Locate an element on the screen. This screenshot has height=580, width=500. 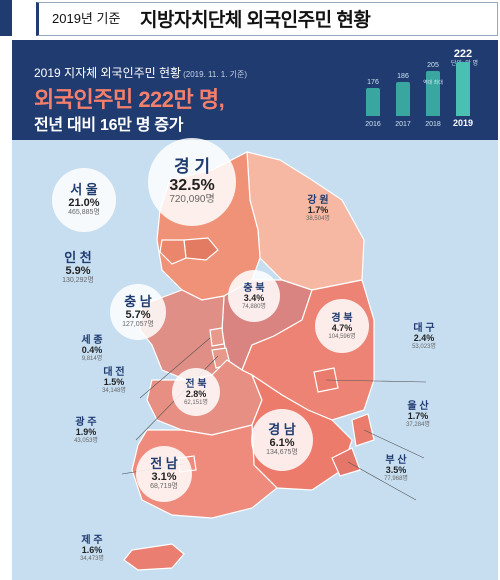
region-name: 광 주 is located at coordinates (86, 422).